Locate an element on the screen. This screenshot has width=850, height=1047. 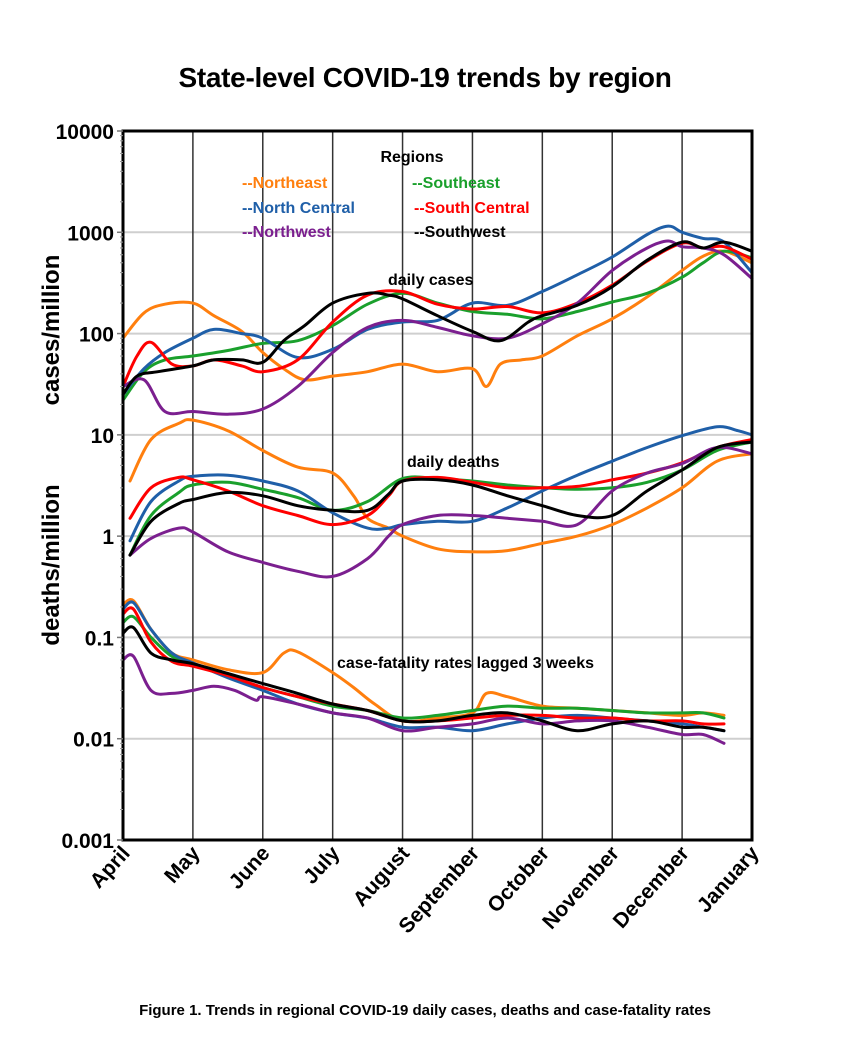
legend-item-south-central: --South Central is located at coordinates (472, 208).